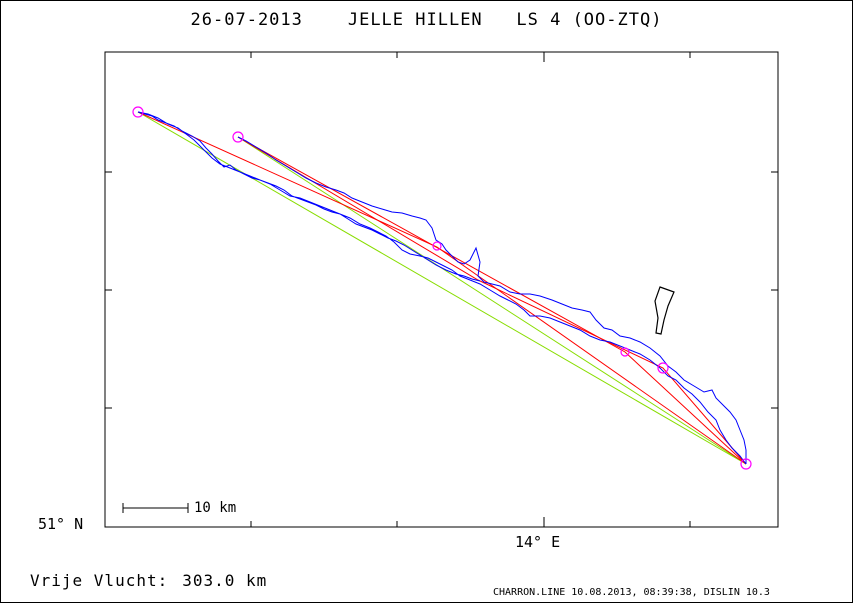  What do you see at coordinates (589, 20) in the screenshot?
I see `glider-name: LS 4 (OO-ZTQ)` at bounding box center [589, 20].